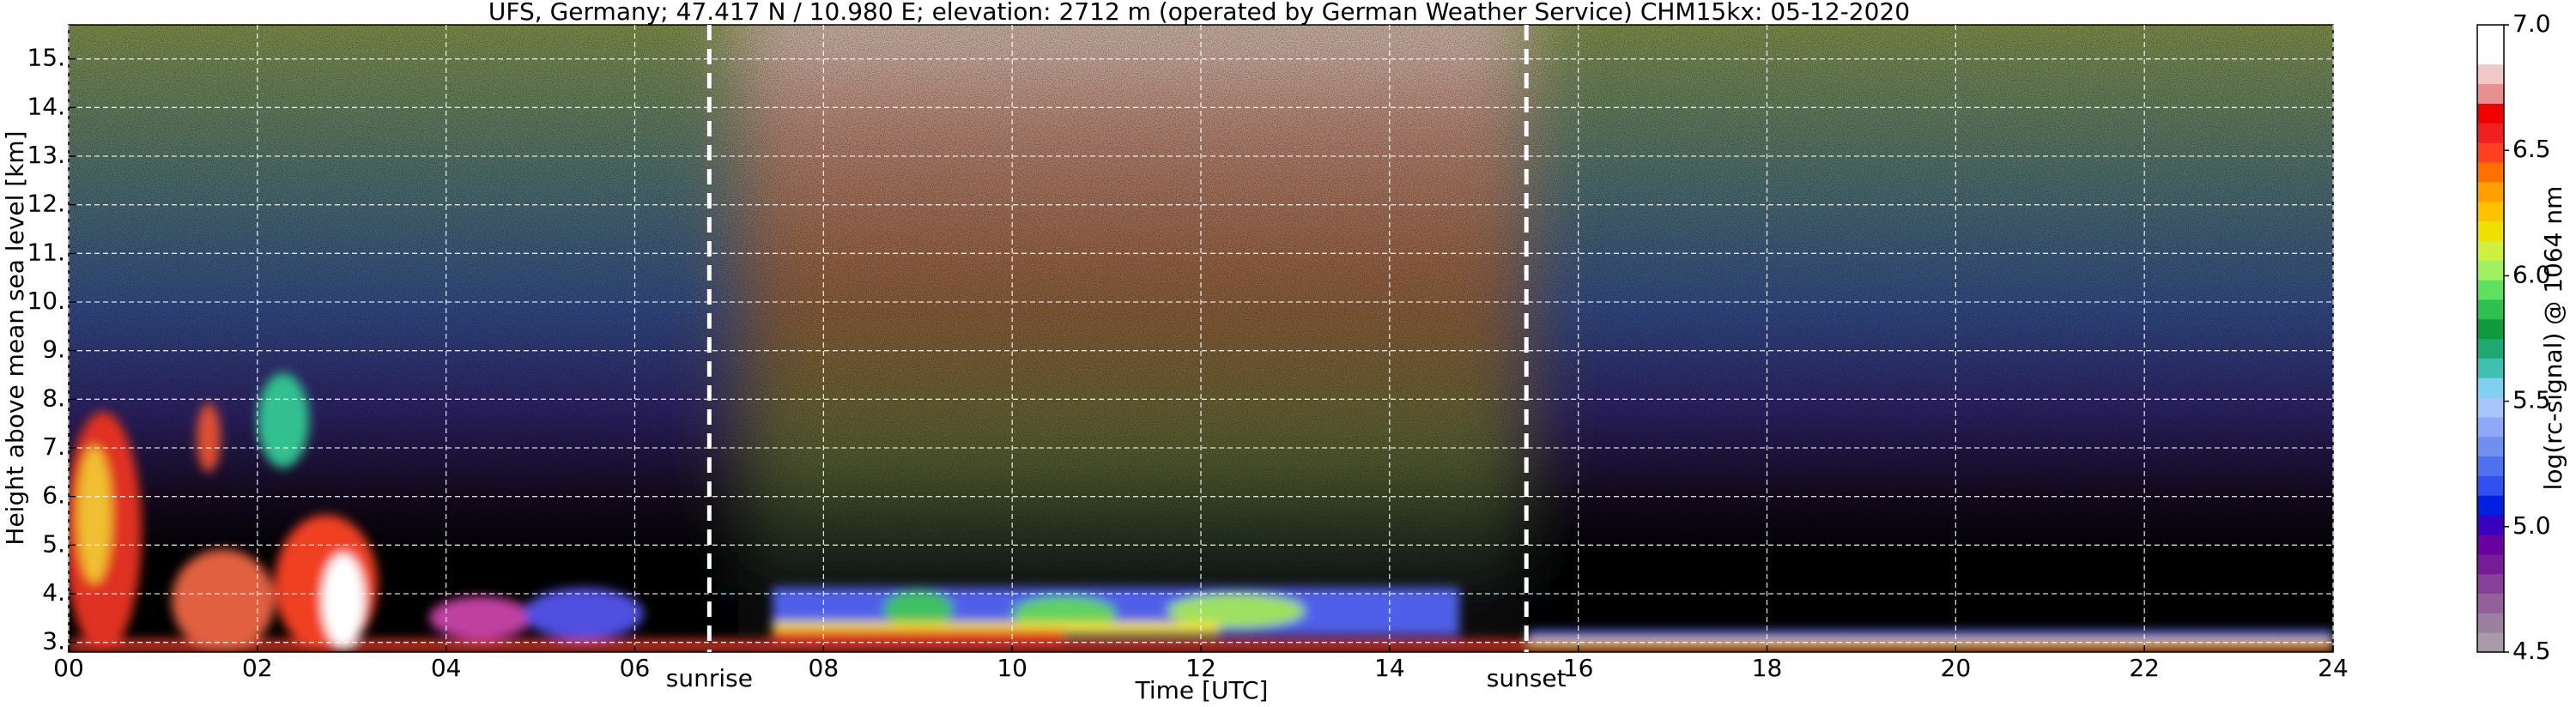 The image size is (2576, 707). I want to click on y-tick-label: 10., so click(46, 301).